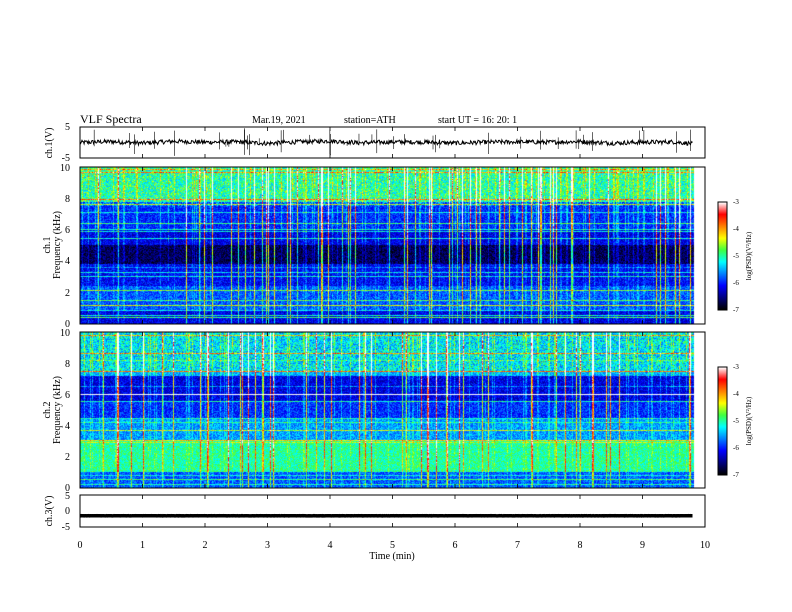  Describe the element at coordinates (66, 527) in the screenshot. I see `ch3-ytick-bottom: -5` at that location.